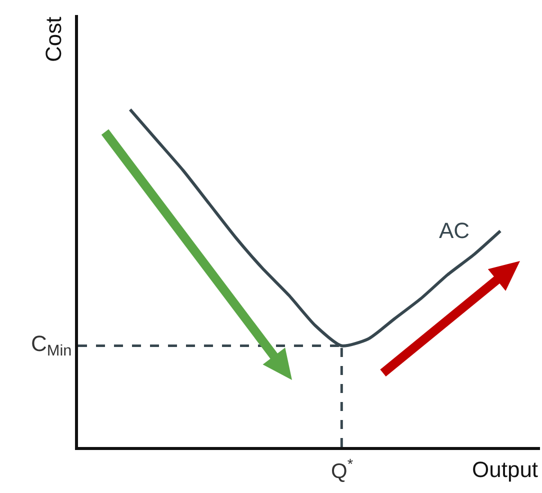 The image size is (542, 493). What do you see at coordinates (51, 345) in the screenshot?
I see `ref-line-label: C$_{Min}$` at bounding box center [51, 345].